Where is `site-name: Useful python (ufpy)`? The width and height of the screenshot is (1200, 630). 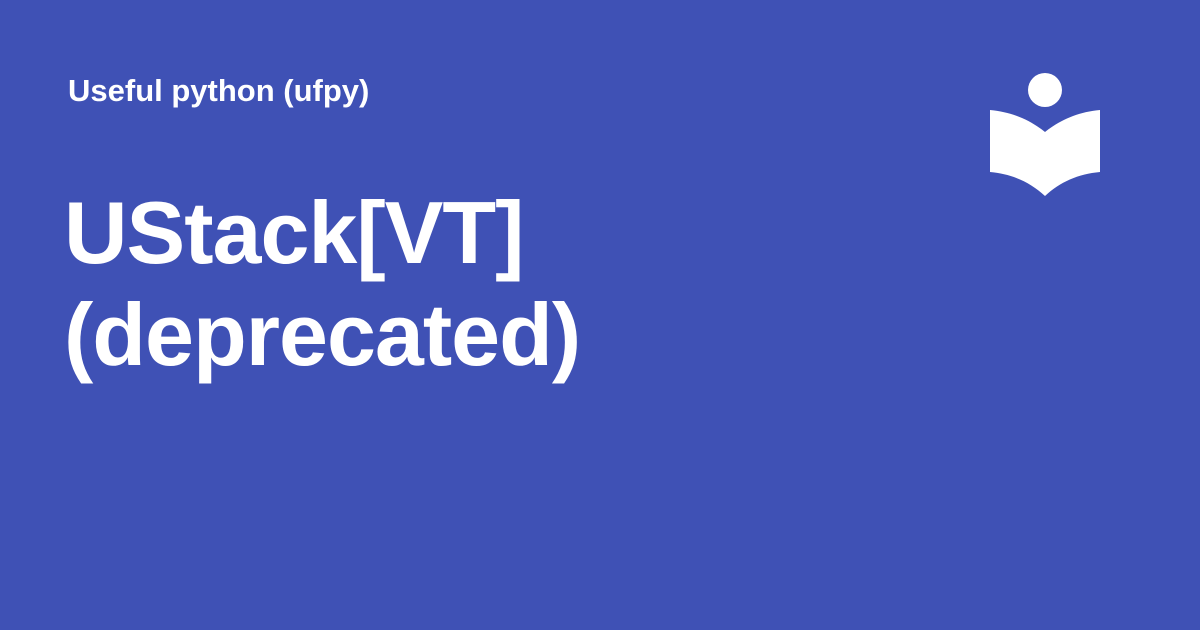
site-name: Useful python (ufpy) is located at coordinates (219, 90).